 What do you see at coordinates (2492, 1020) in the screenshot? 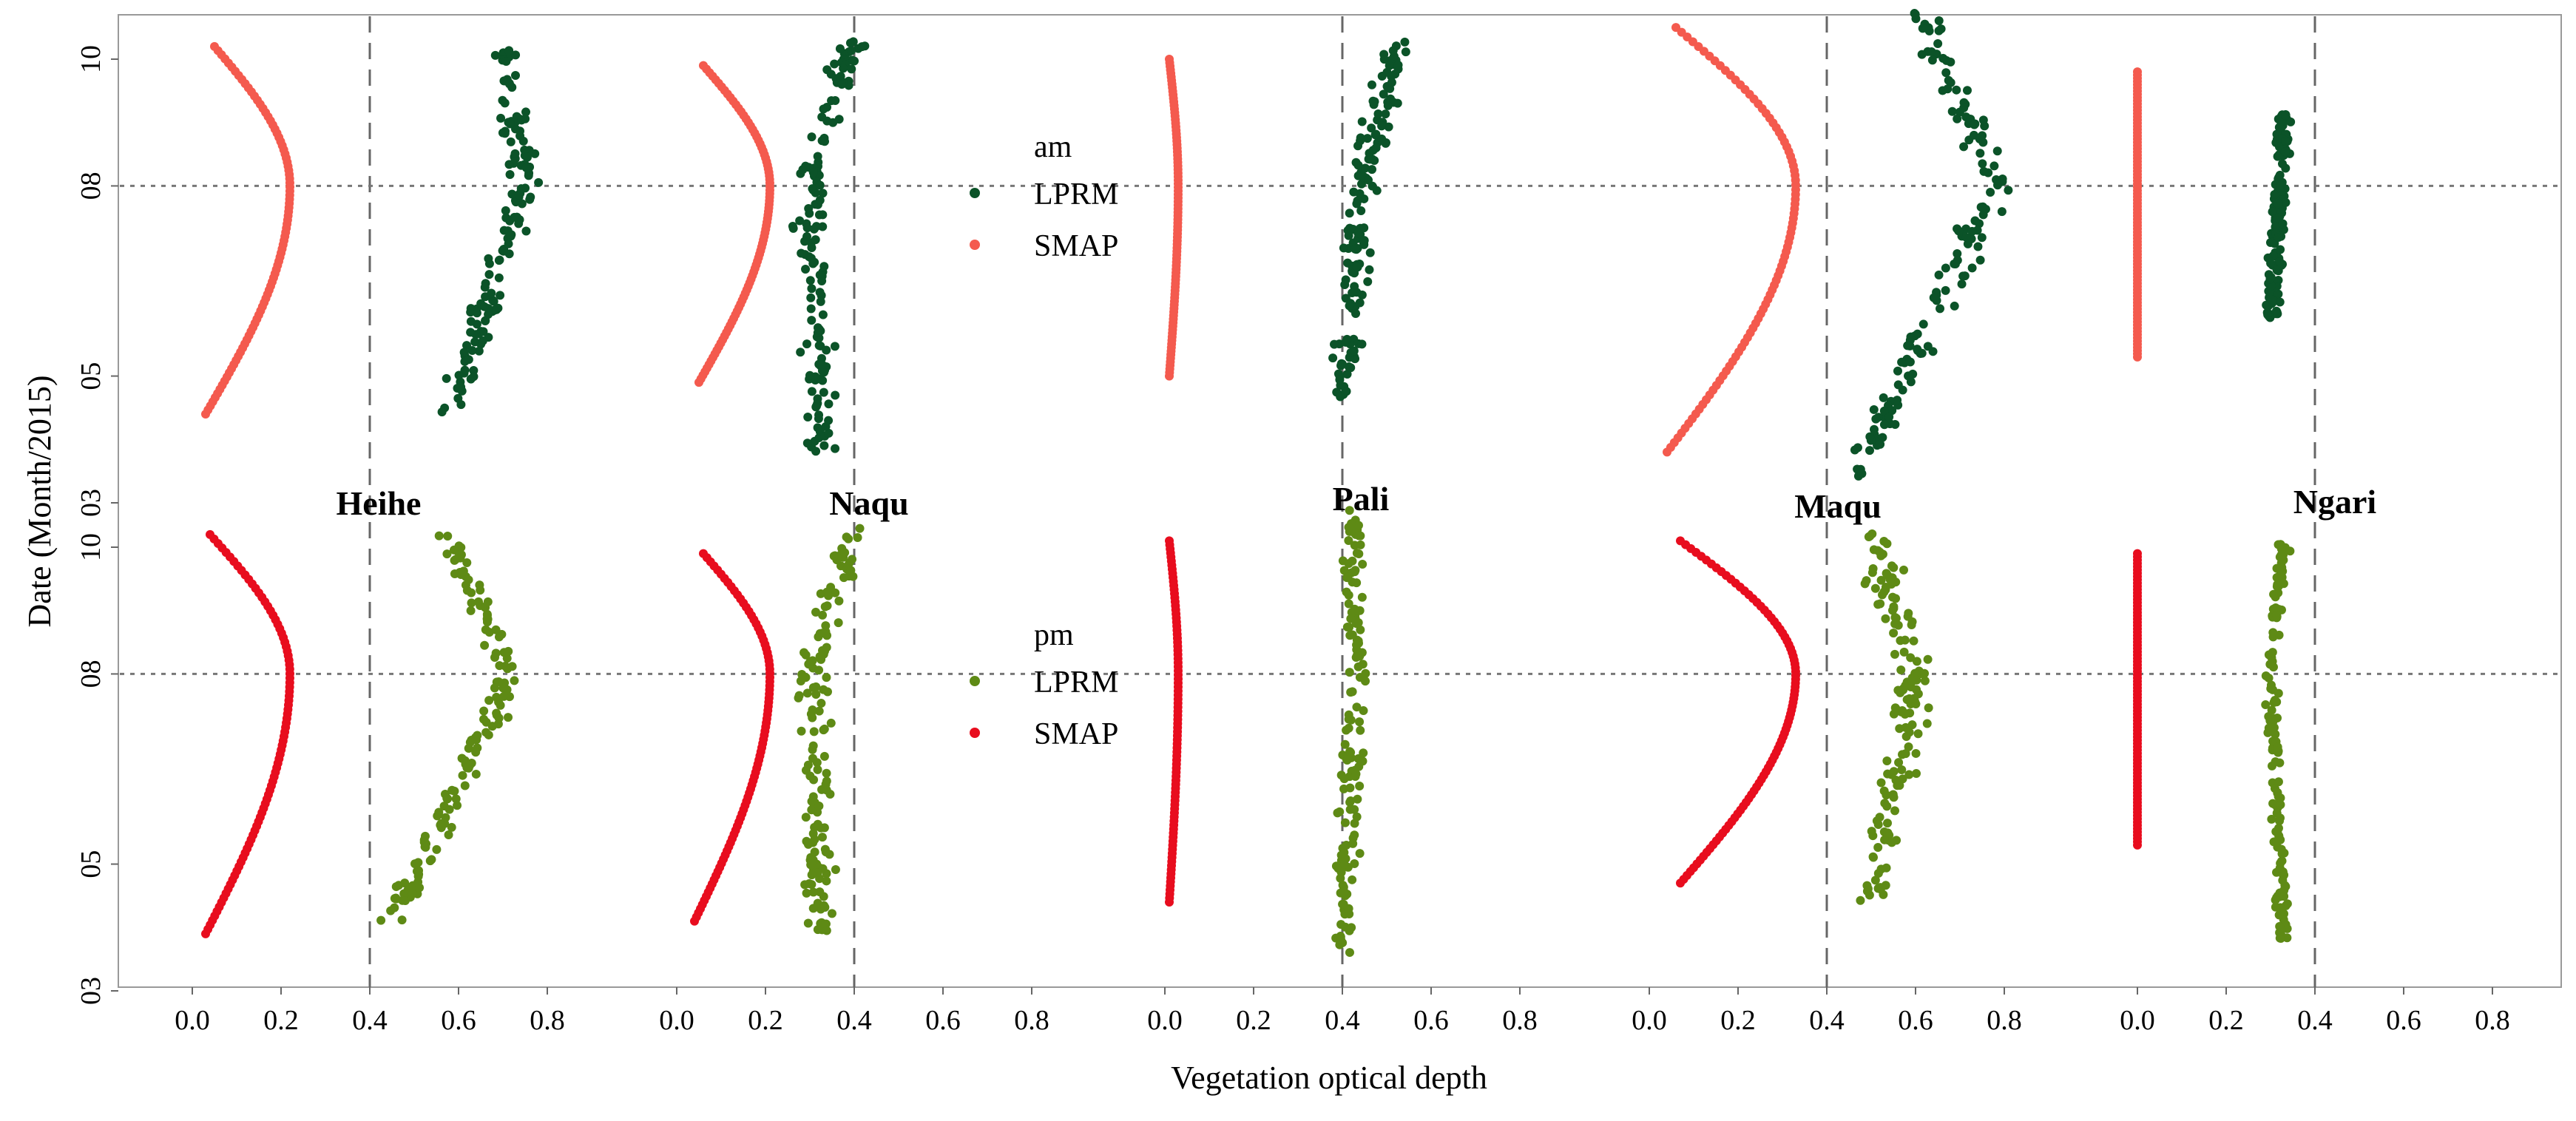
I see `x-tick-label: 0.8` at bounding box center [2492, 1020].